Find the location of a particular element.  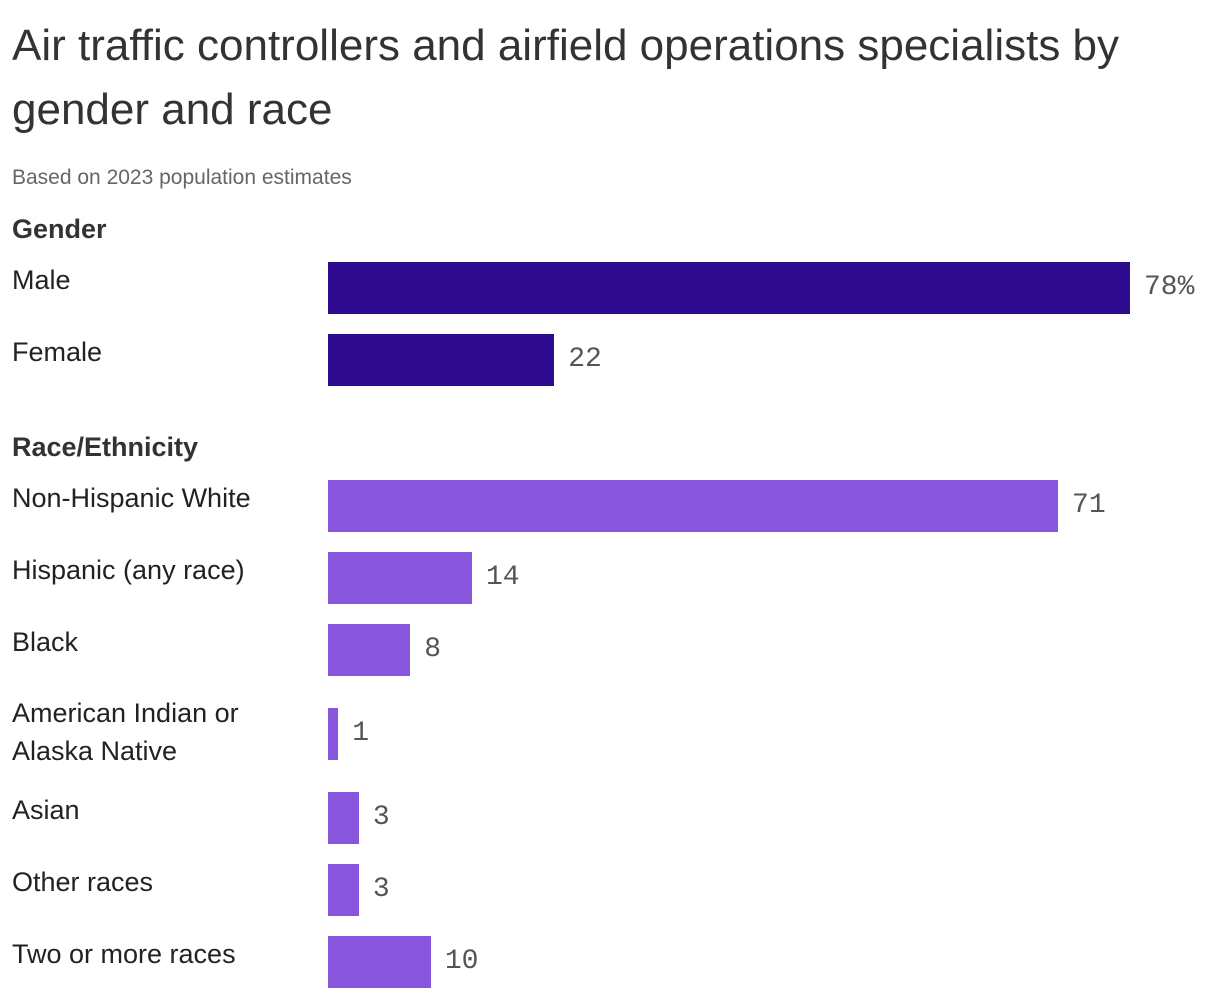

category-label: Black is located at coordinates (45, 642).